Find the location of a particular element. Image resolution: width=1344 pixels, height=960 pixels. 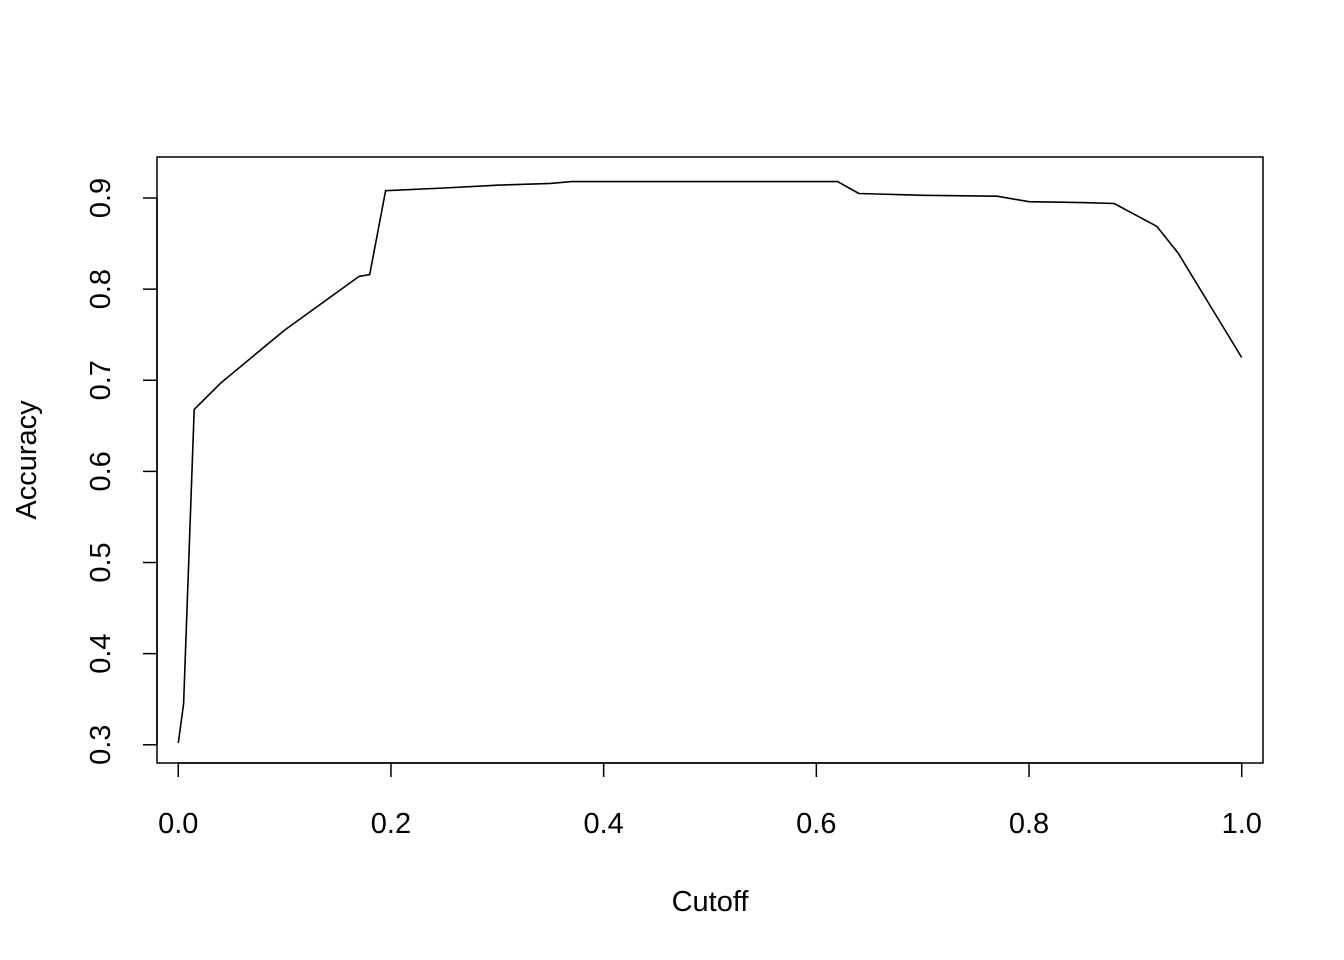

x-axis-title: Cutoff is located at coordinates (711, 902).